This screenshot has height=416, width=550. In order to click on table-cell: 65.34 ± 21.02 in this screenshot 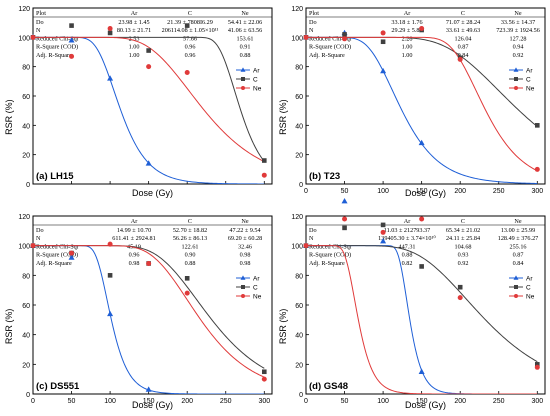, I will do `click(463, 230)`.